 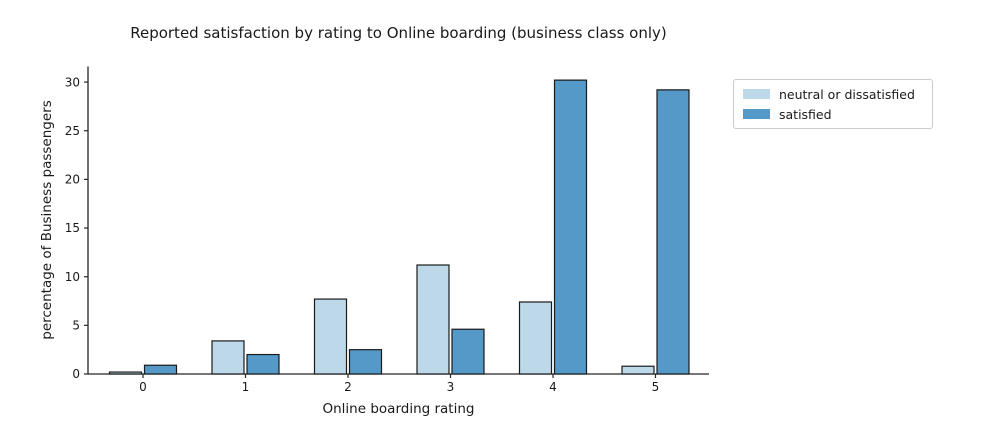 What do you see at coordinates (833, 114) in the screenshot?
I see `legend-entry-satisfied: satisfied` at bounding box center [833, 114].